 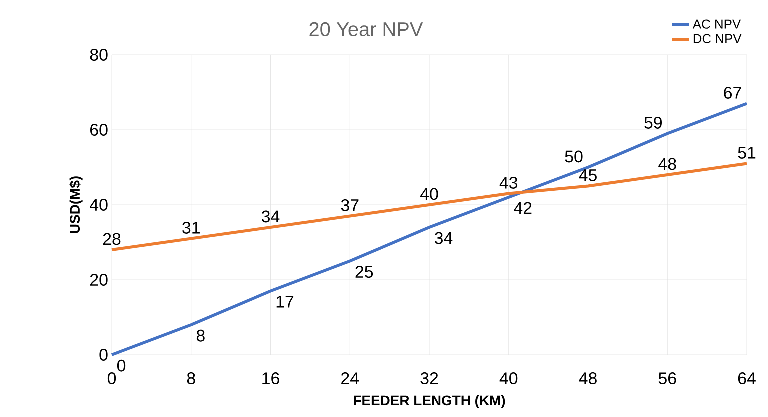 What do you see at coordinates (430, 401) in the screenshot?
I see `x-axis-title: FEEDER LENGTH (KM)` at bounding box center [430, 401].